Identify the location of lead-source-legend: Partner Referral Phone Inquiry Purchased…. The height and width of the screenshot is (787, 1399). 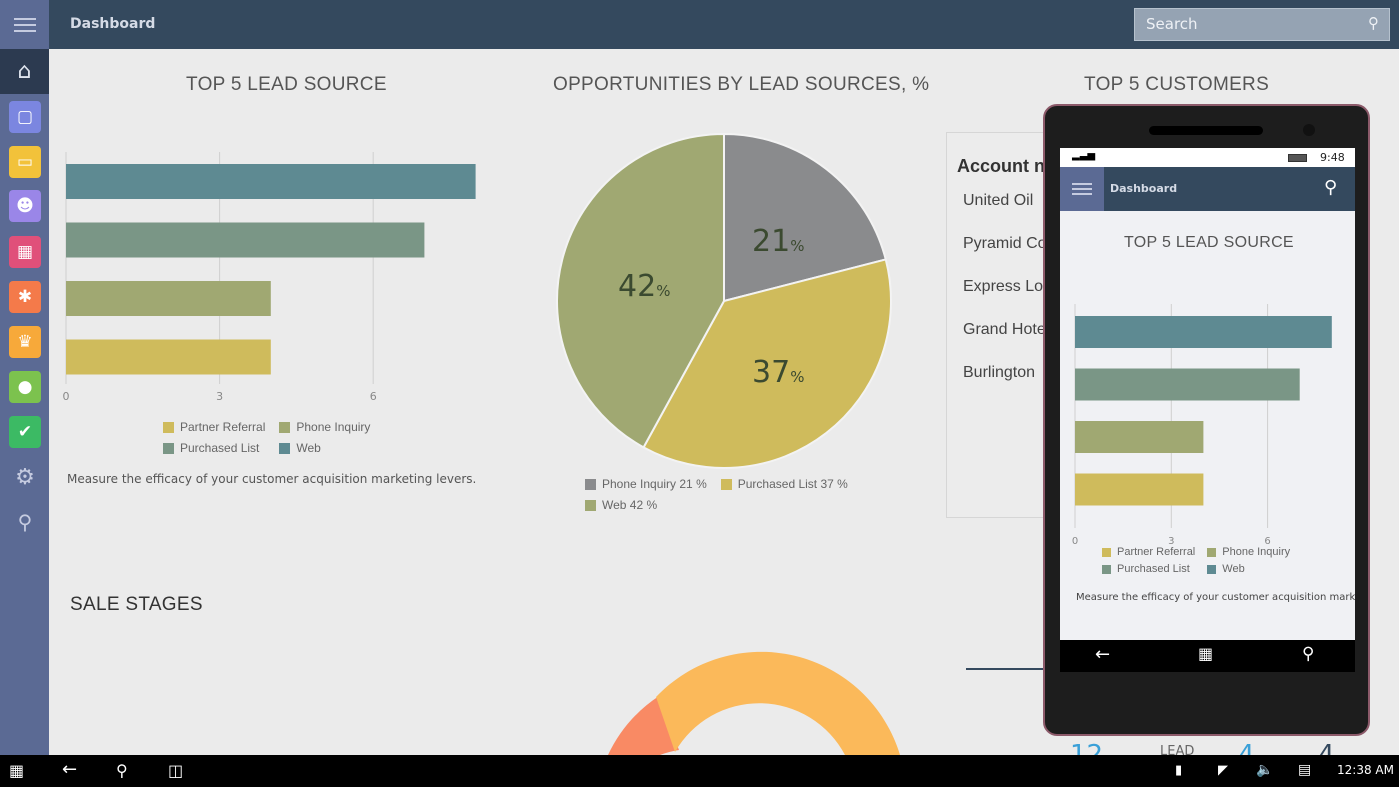
(266, 437).